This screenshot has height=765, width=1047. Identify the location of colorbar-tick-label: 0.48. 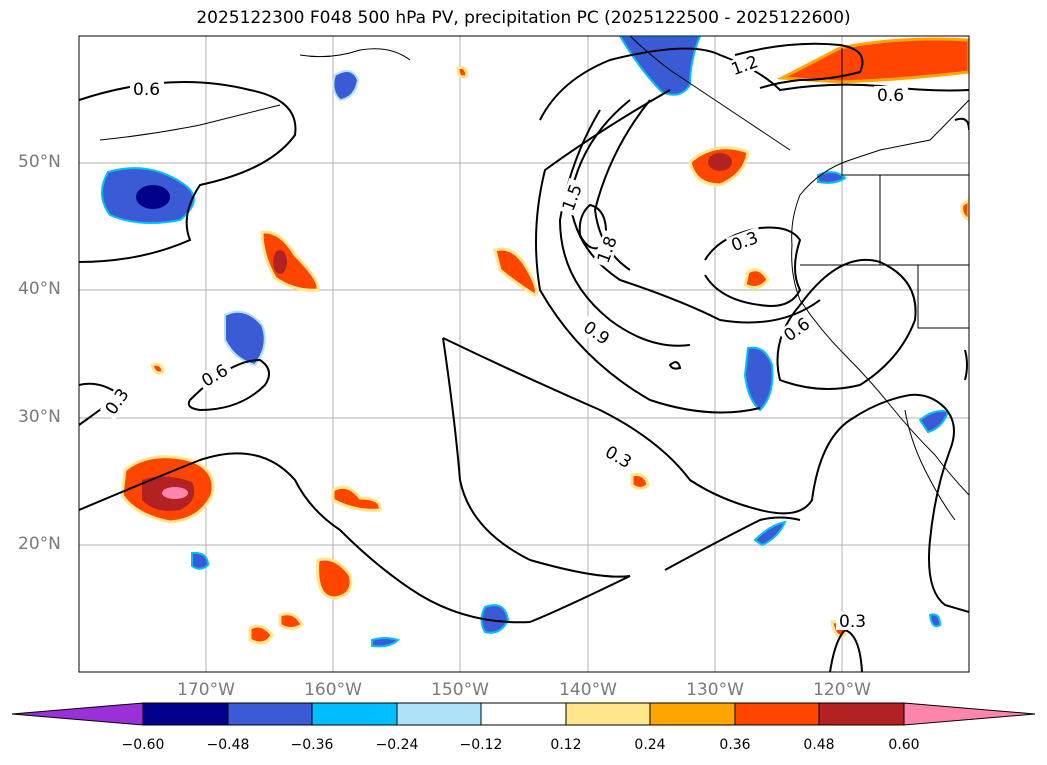
(819, 745).